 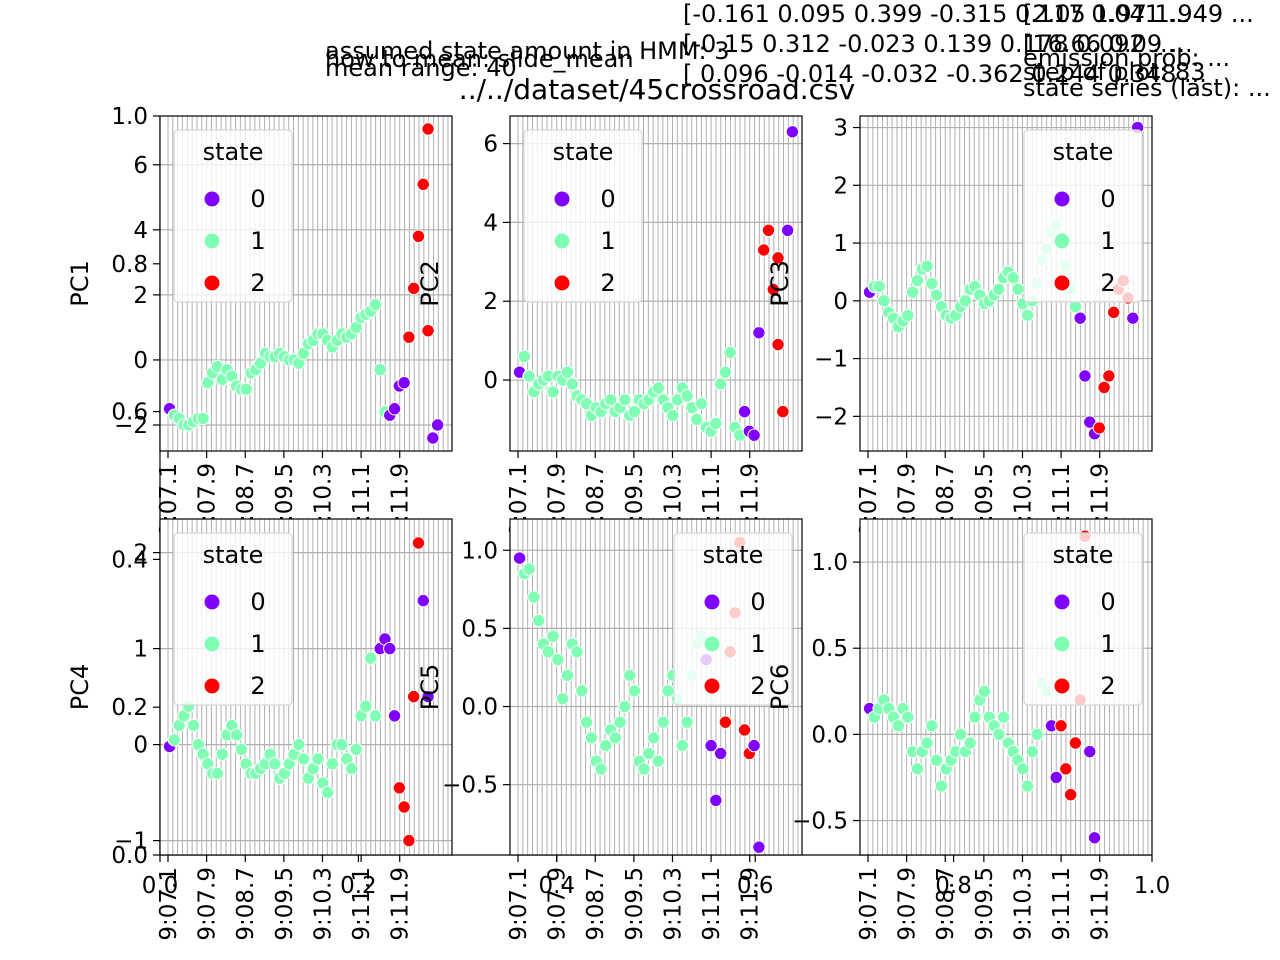 I want to click on background-y-tick-label: 0.8, so click(x=129, y=265).